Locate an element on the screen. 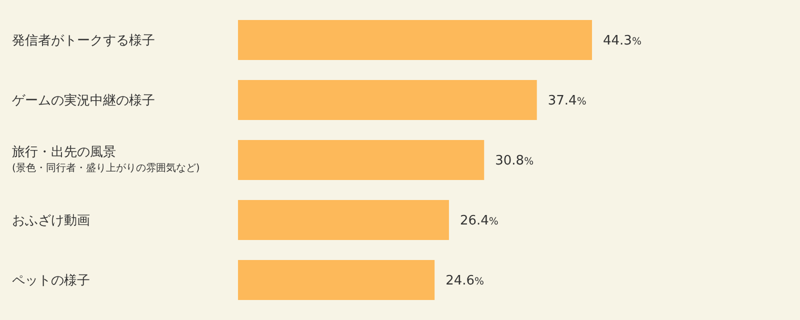 This screenshot has height=320, width=800. data-label: 24.6% is located at coordinates (465, 281).